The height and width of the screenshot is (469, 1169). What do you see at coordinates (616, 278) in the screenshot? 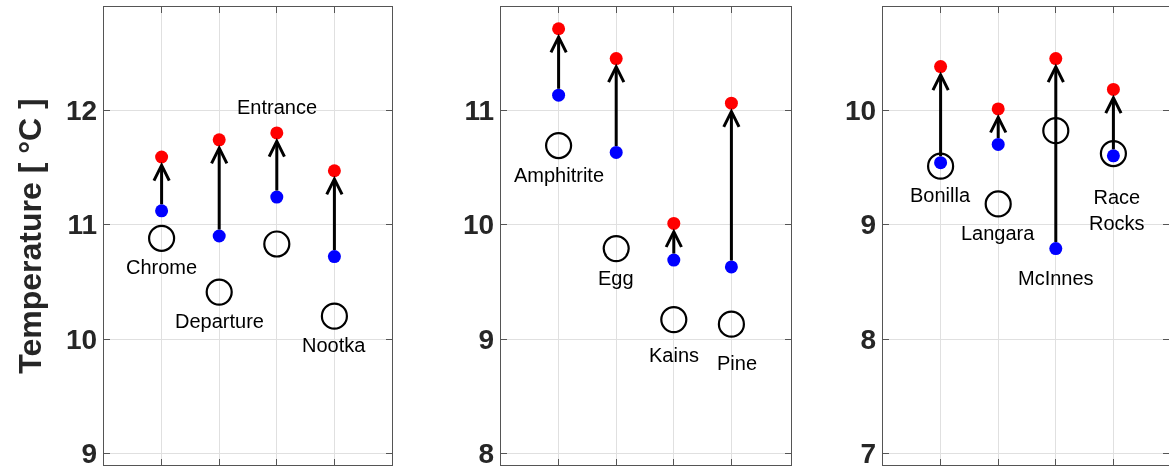
I see `x-tick-label: Egg` at bounding box center [616, 278].